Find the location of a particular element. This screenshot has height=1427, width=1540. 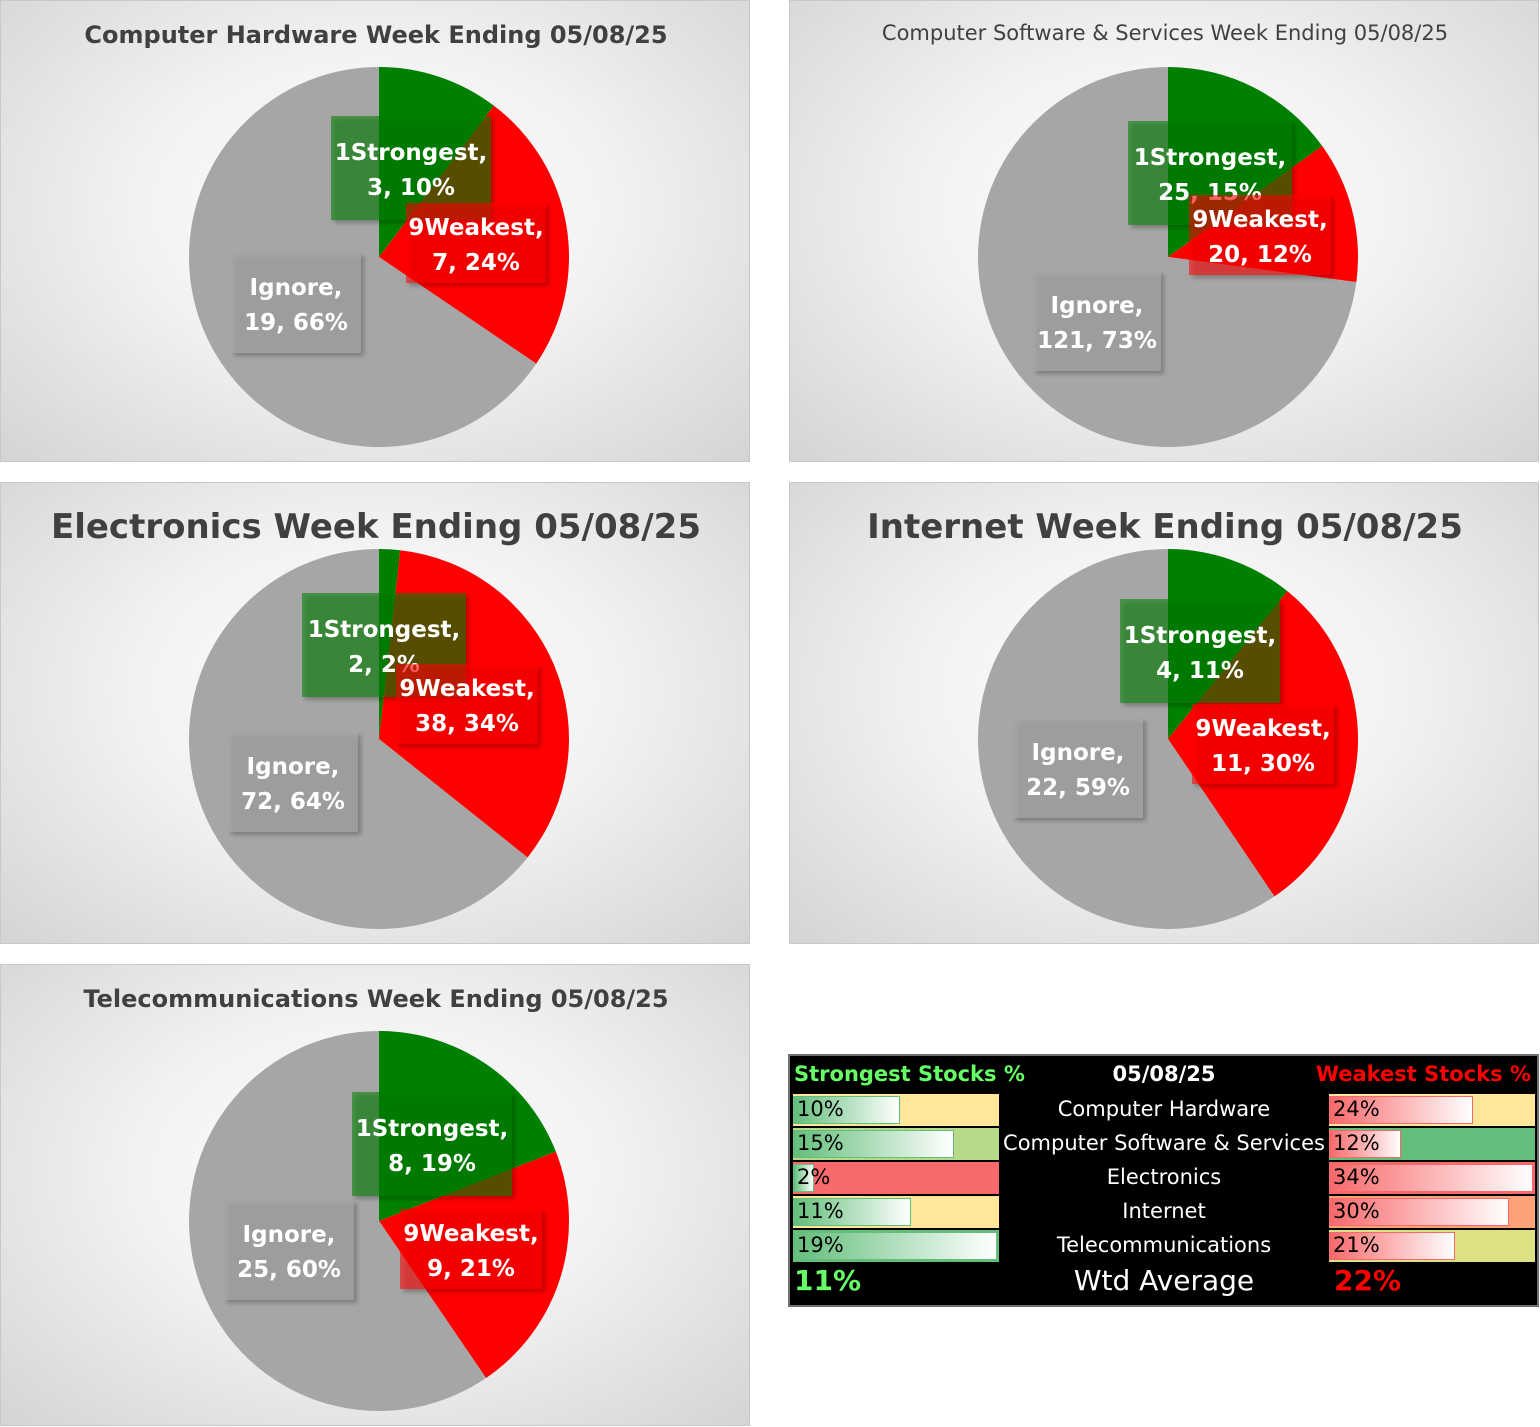

data-label-9weakest: 9Weakest, 11, 30% is located at coordinates (1263, 744).